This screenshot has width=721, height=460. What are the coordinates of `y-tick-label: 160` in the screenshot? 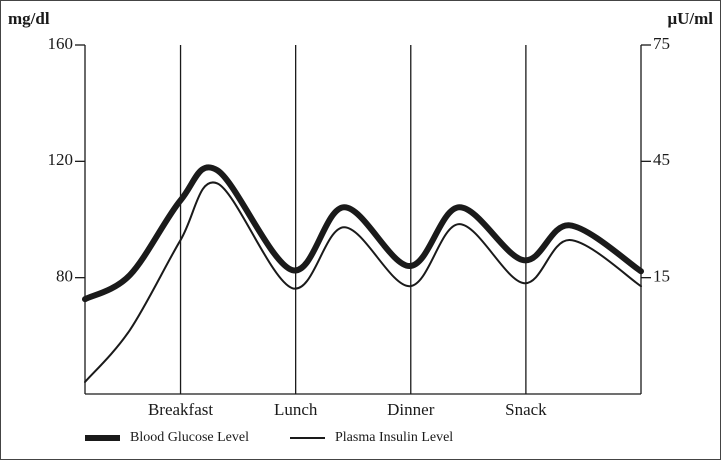 It's located at (61, 43).